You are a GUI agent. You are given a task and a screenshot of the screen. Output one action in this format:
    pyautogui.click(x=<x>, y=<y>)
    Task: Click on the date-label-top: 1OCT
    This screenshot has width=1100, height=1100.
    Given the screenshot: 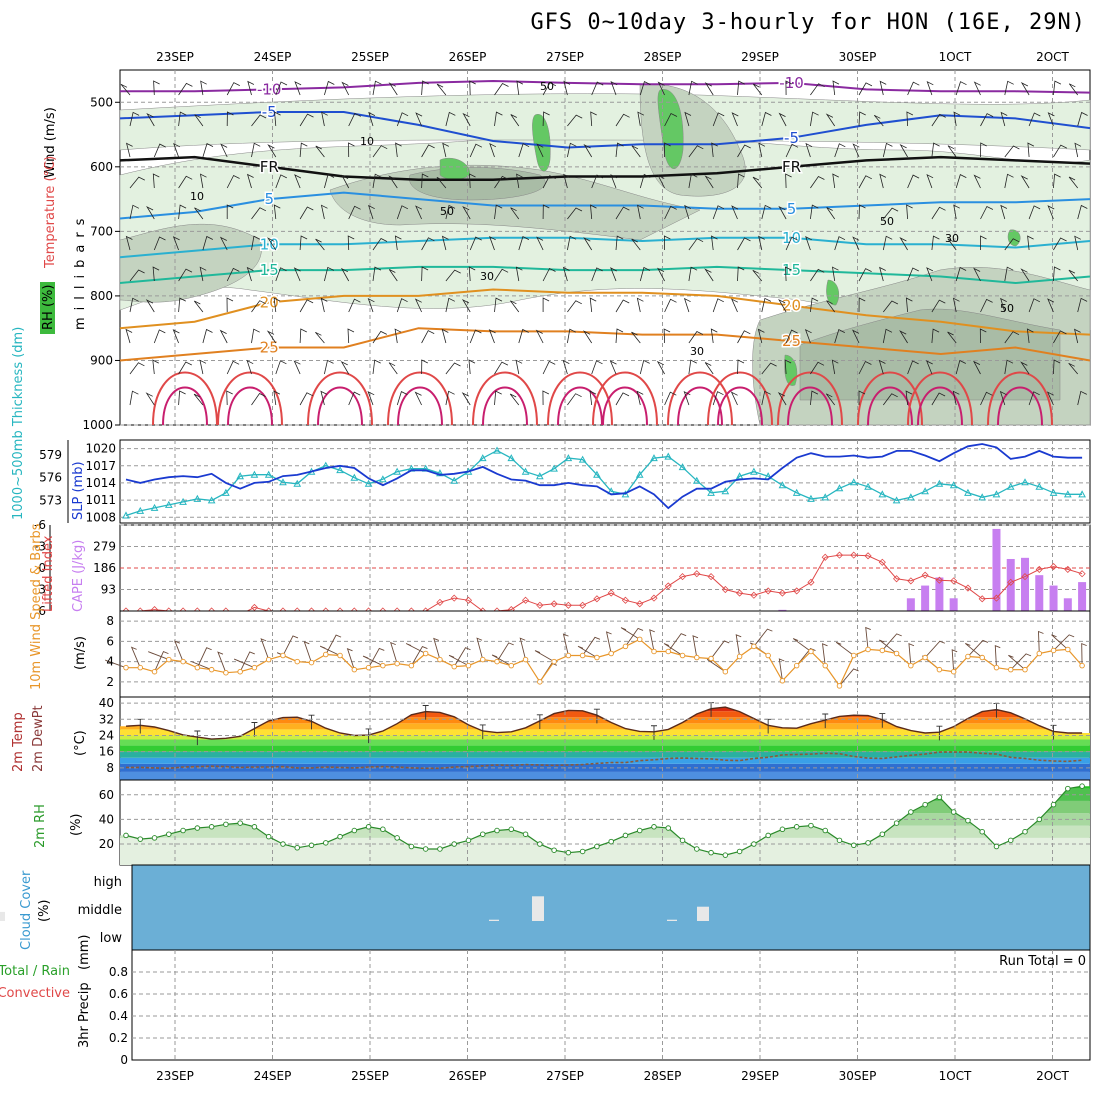 What is the action you would take?
    pyautogui.click(x=955, y=57)
    